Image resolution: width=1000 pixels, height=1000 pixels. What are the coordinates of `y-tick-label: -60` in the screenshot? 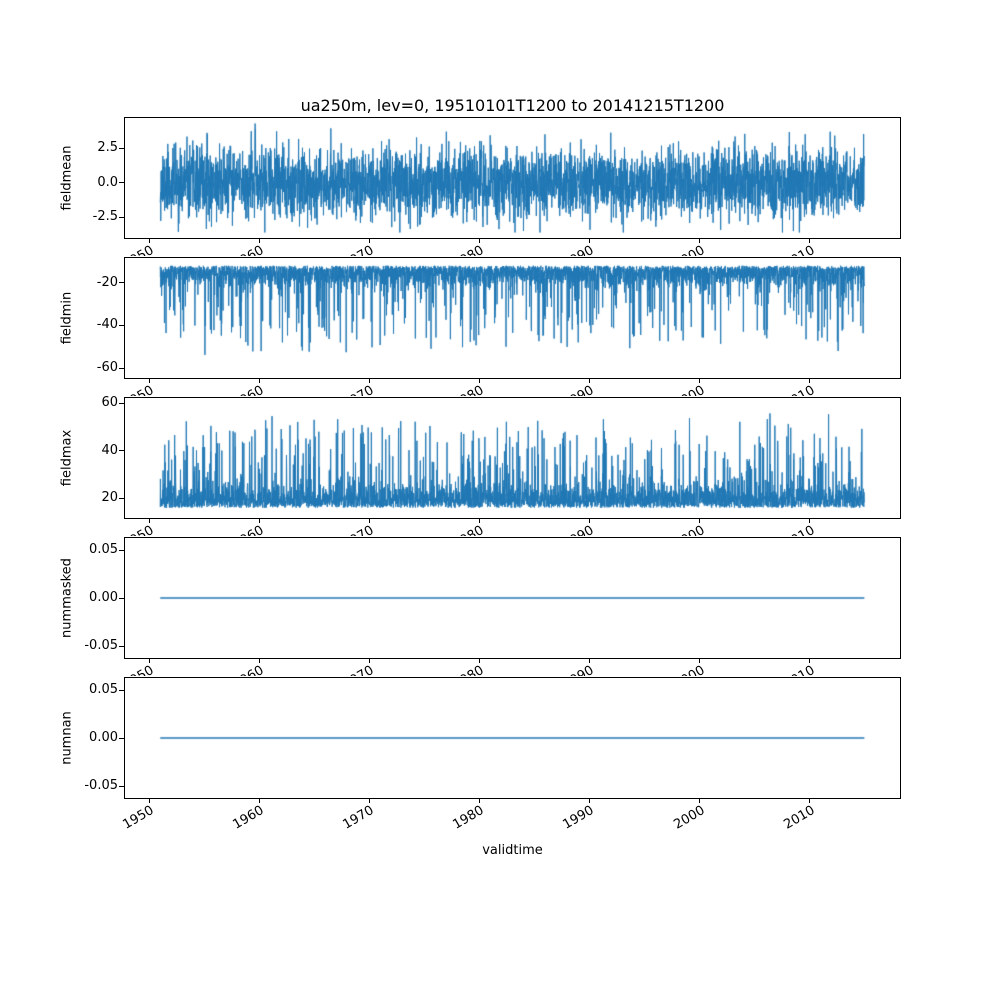 It's located at (107, 368).